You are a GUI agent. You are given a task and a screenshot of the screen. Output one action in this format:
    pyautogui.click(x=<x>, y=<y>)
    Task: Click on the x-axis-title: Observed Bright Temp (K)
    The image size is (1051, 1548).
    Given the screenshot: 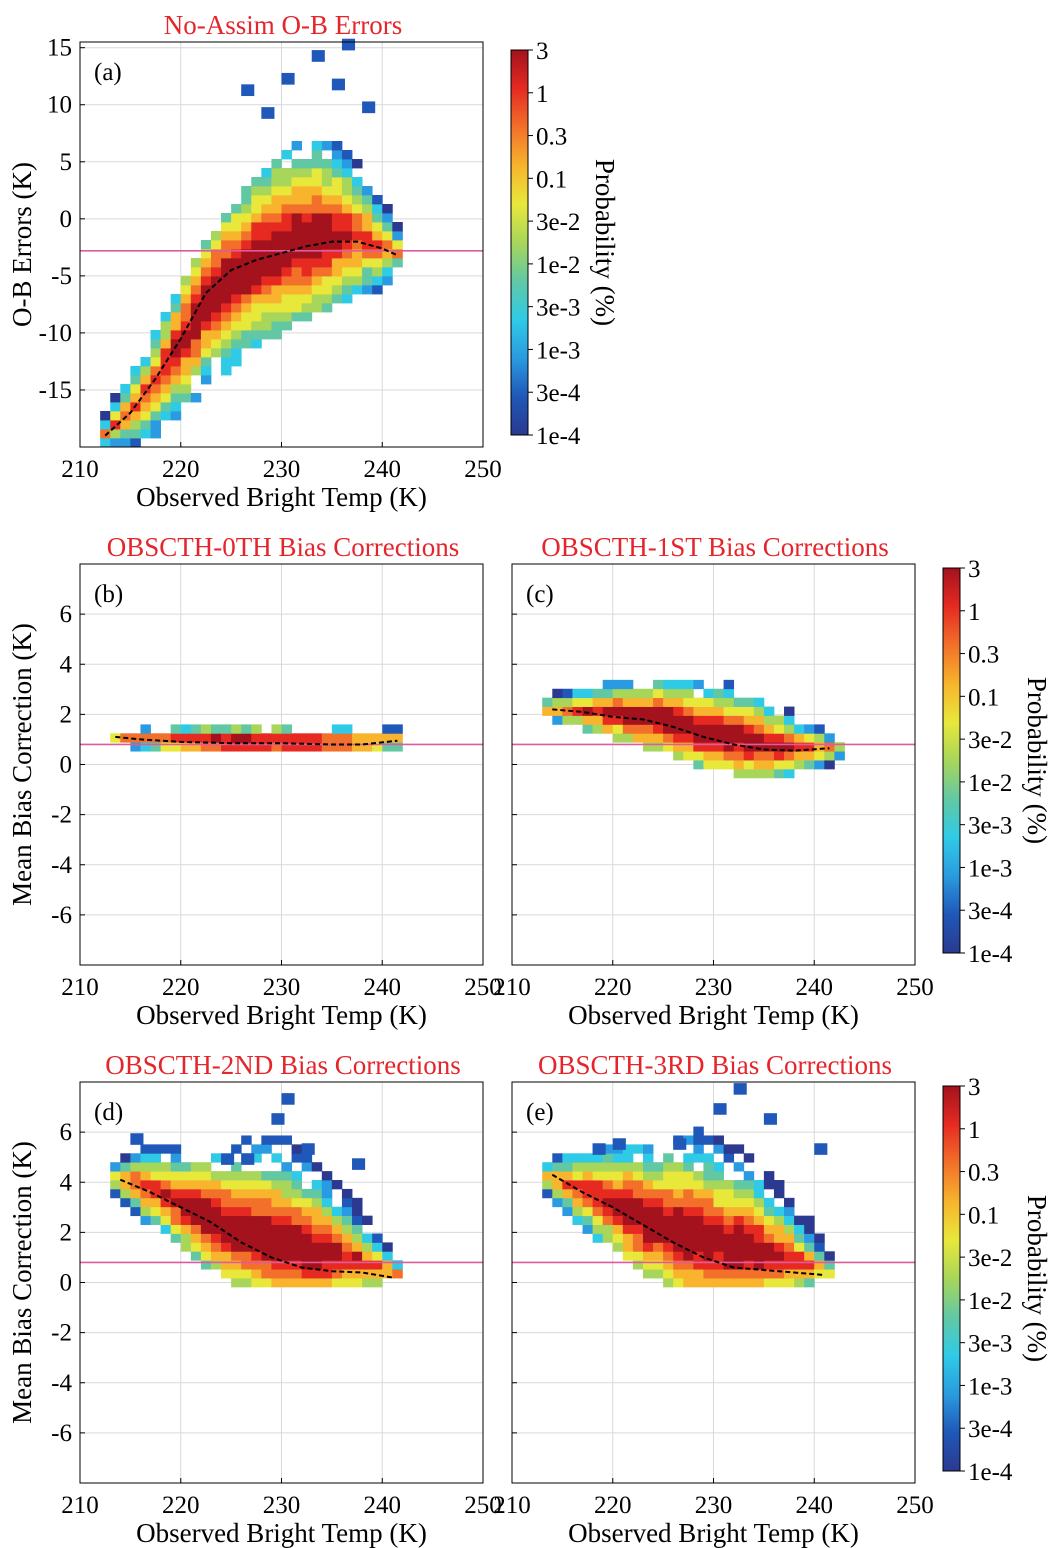 What is the action you would take?
    pyautogui.click(x=713, y=1015)
    